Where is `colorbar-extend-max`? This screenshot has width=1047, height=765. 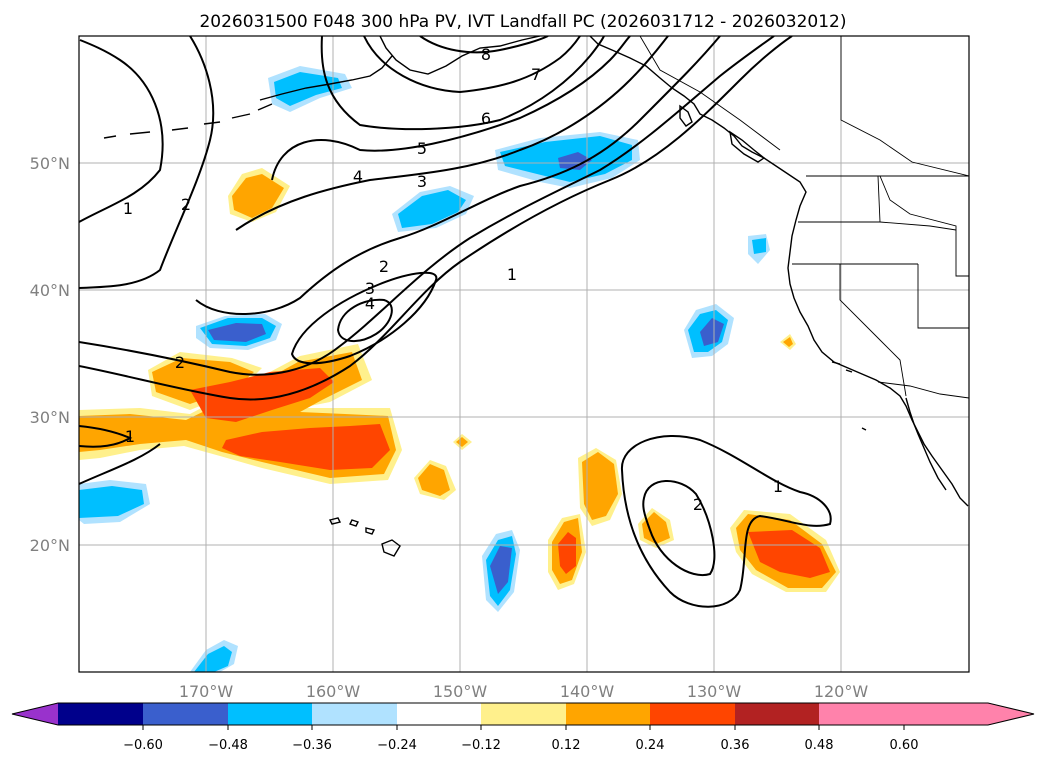
colorbar-extend-max is located at coordinates (969, 714).